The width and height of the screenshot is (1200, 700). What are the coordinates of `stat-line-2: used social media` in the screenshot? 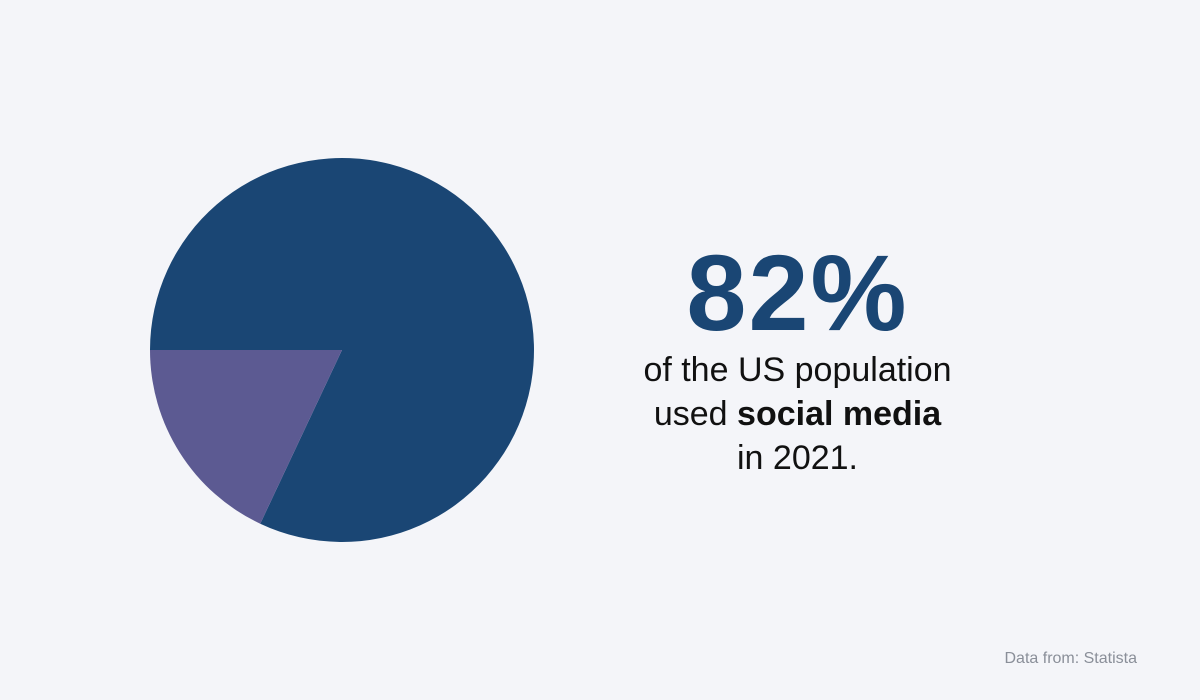 It's located at (797, 414).